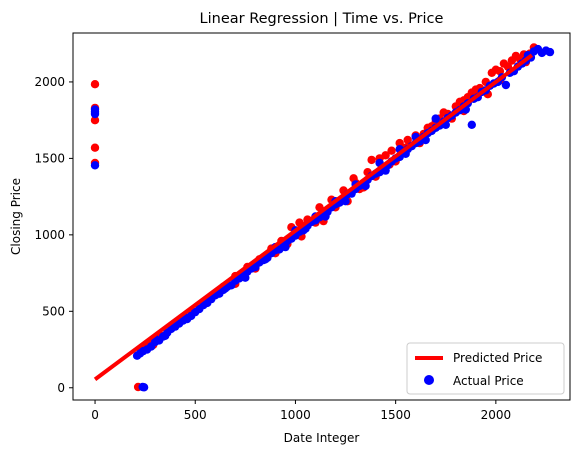 The image size is (580, 459). I want to click on y-tick-label-500: 500, so click(53, 311).